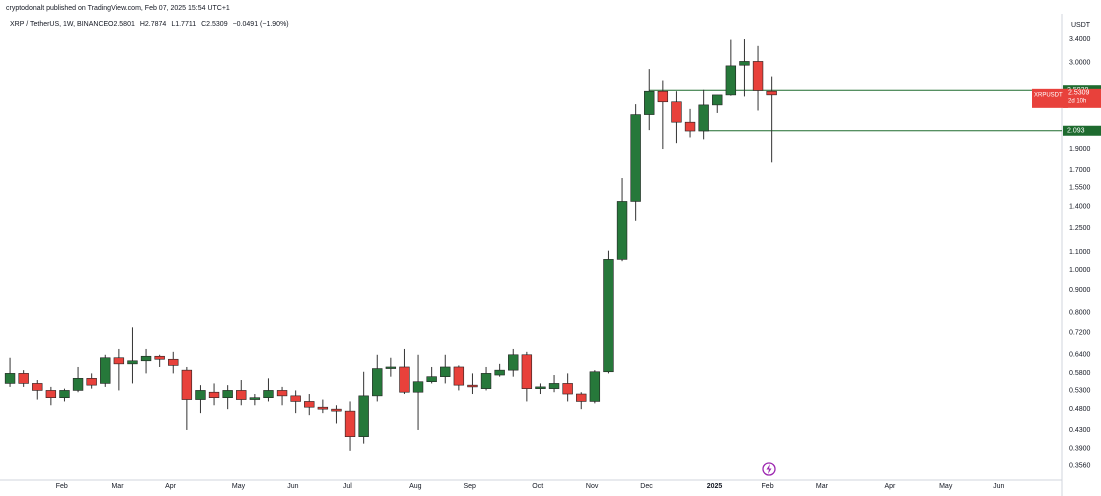 The height and width of the screenshot is (496, 1101). I want to click on y-tick-label: 0.9000, so click(1080, 290).